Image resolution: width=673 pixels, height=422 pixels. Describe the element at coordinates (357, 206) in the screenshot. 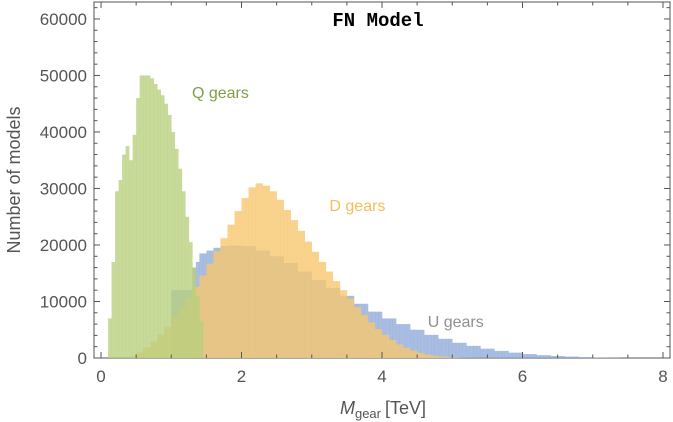

I see `series-label: D gears` at that location.